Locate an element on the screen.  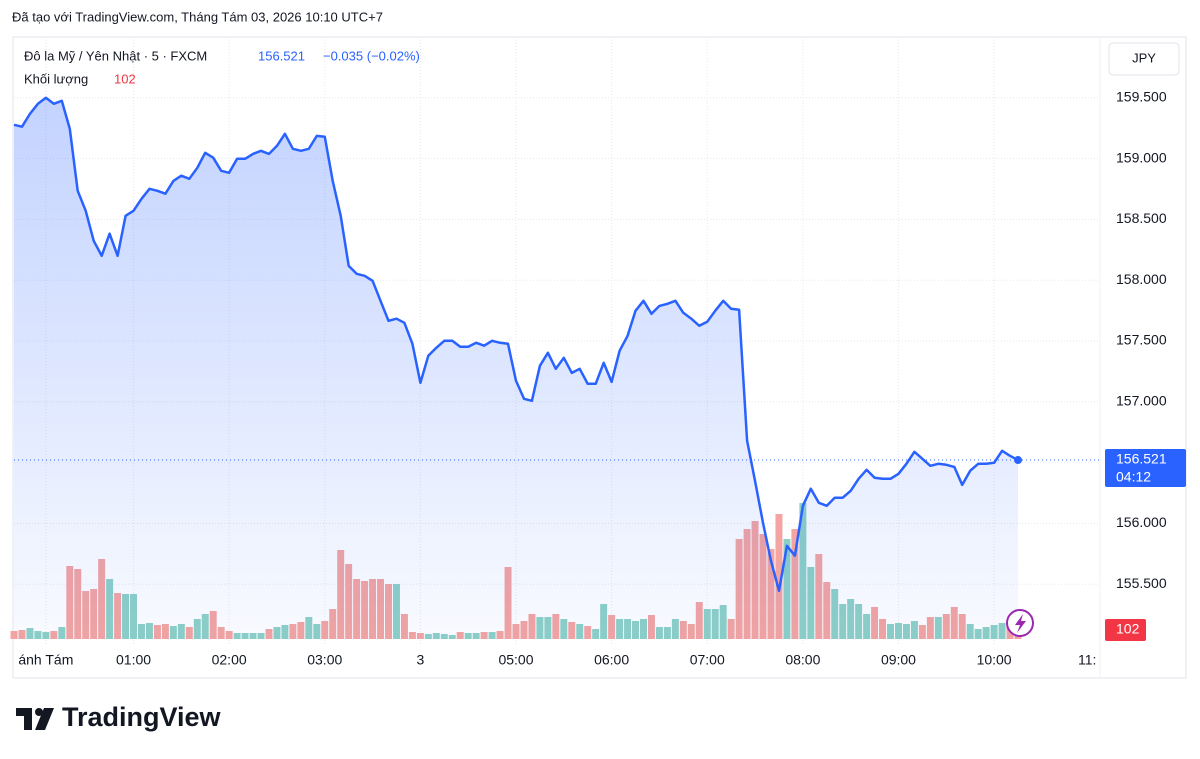
price-tag-label: 156.521 is located at coordinates (1141, 459).